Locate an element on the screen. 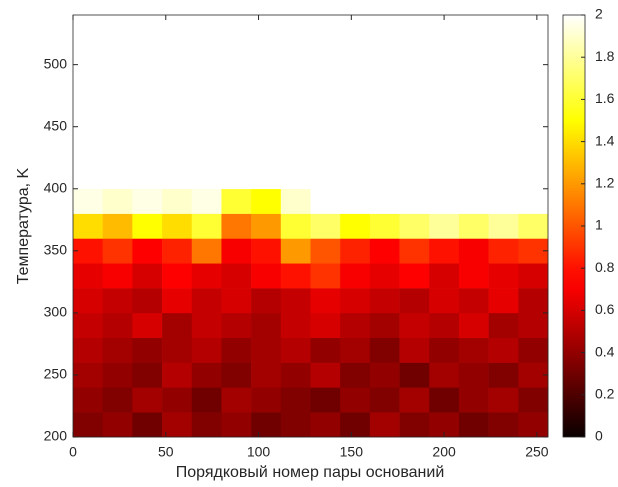  colorbar-tick-label: 0.4 is located at coordinates (605, 351).